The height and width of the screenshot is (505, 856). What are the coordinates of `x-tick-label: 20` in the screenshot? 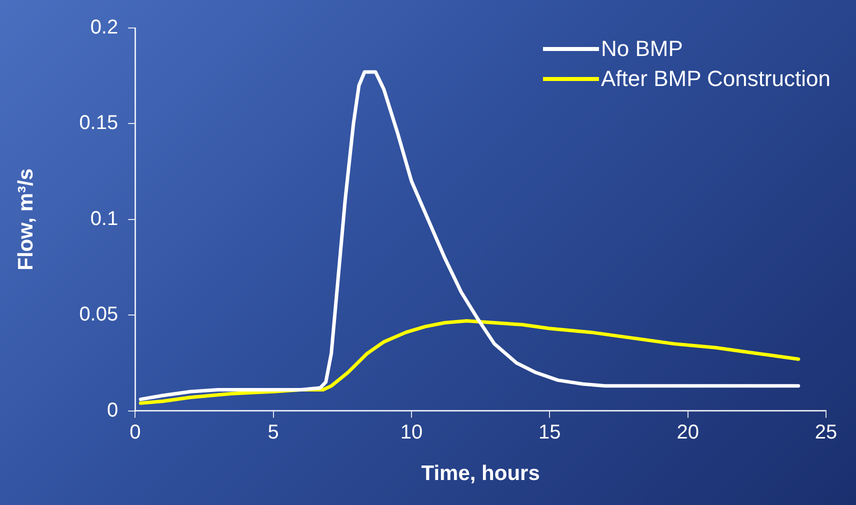 It's located at (687, 432).